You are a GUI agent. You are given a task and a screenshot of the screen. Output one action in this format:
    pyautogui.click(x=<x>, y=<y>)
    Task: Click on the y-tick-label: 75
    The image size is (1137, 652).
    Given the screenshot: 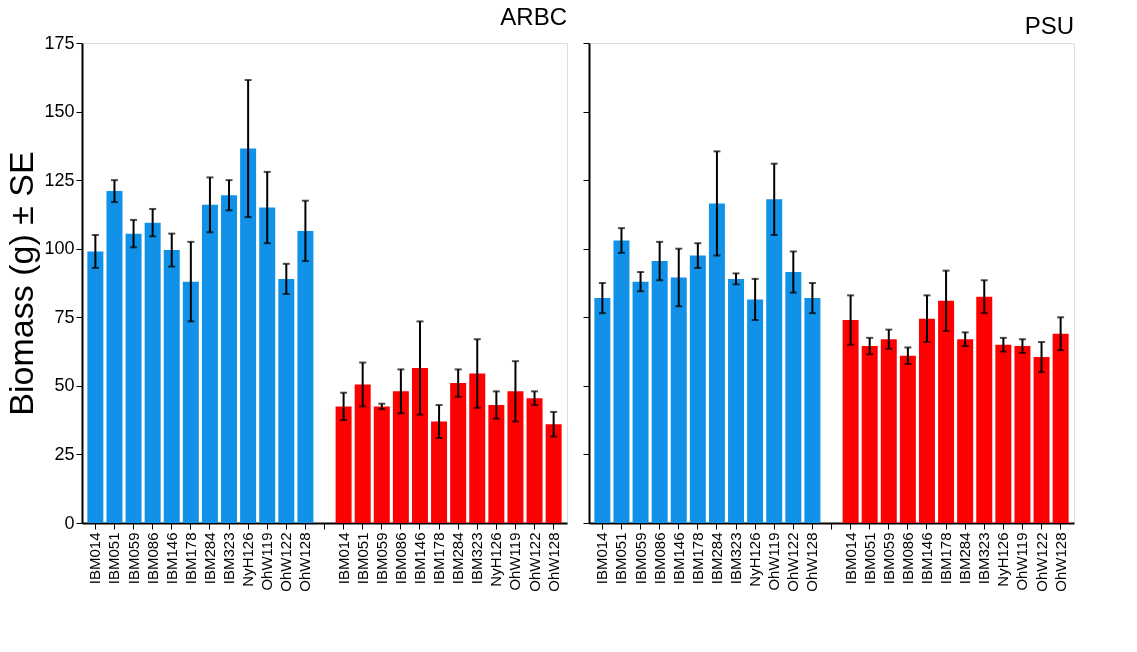 What is the action you would take?
    pyautogui.click(x=64, y=316)
    